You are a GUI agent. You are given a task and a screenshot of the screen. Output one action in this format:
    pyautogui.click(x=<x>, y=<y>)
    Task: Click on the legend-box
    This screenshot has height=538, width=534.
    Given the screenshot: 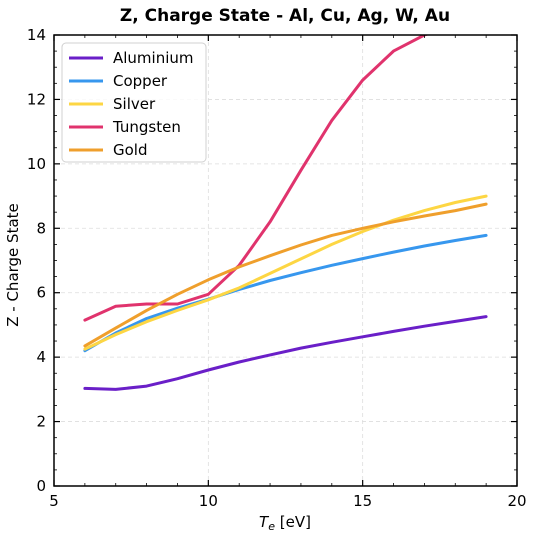 What is the action you would take?
    pyautogui.click(x=134, y=102)
    